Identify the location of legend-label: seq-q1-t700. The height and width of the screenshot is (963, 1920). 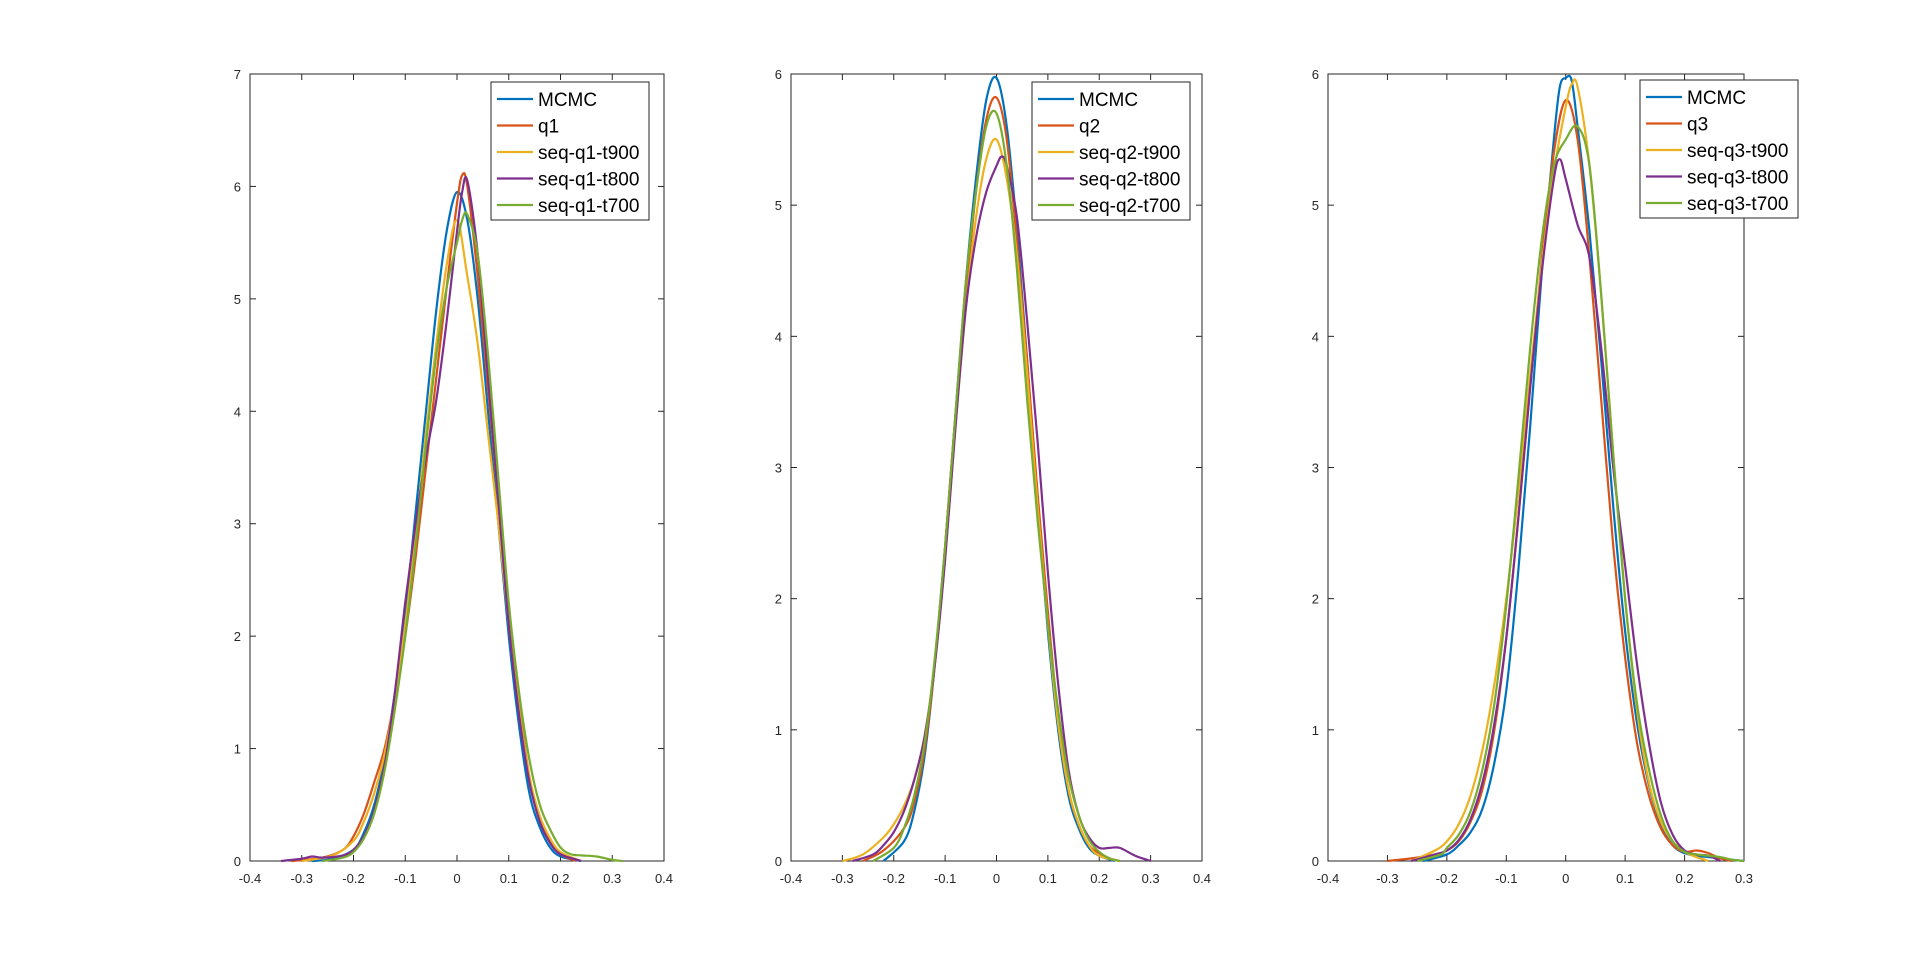
(588, 206).